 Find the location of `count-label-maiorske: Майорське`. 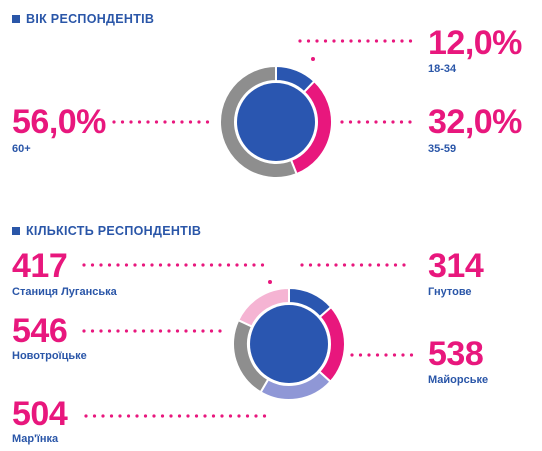

count-label-maiorske: Майорське is located at coordinates (458, 380).